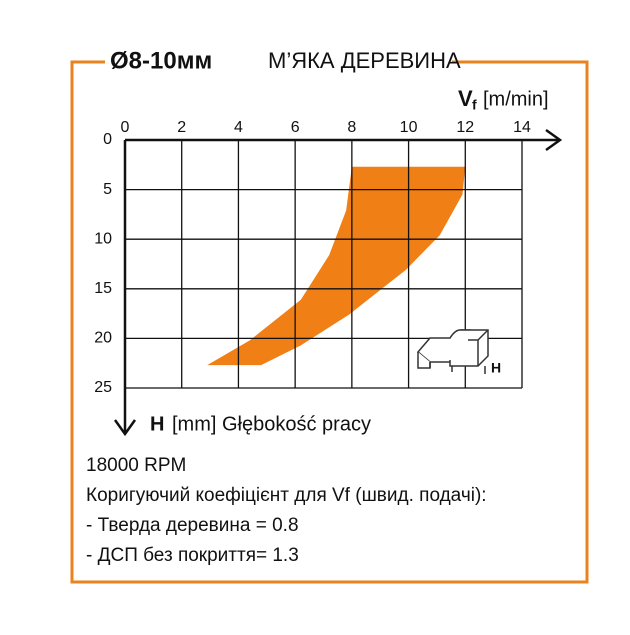  What do you see at coordinates (351, 127) in the screenshot?
I see `x-tick-label: 8` at bounding box center [351, 127].